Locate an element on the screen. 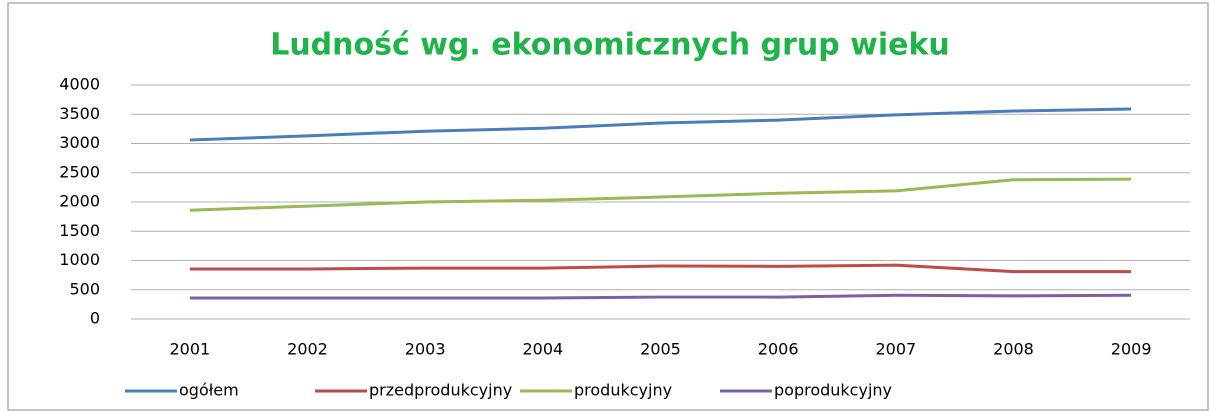 This screenshot has height=412, width=1211. y-tick-label: 2000 is located at coordinates (79, 201).